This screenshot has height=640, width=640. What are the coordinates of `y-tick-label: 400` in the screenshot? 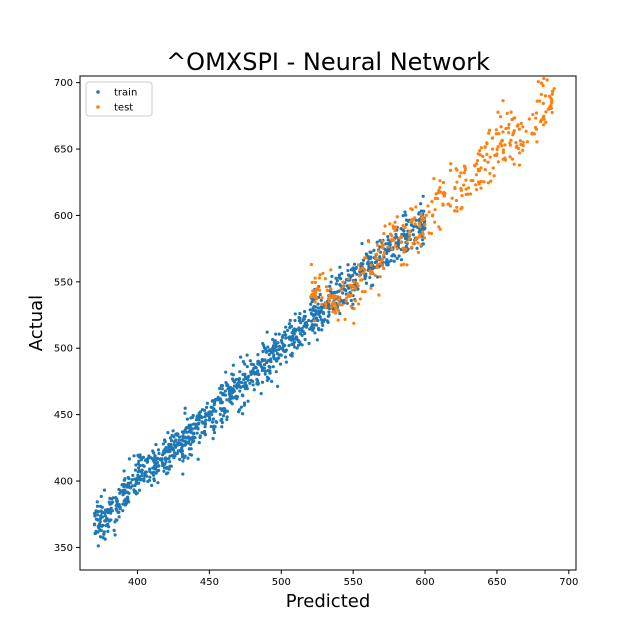 It's located at (63, 482).